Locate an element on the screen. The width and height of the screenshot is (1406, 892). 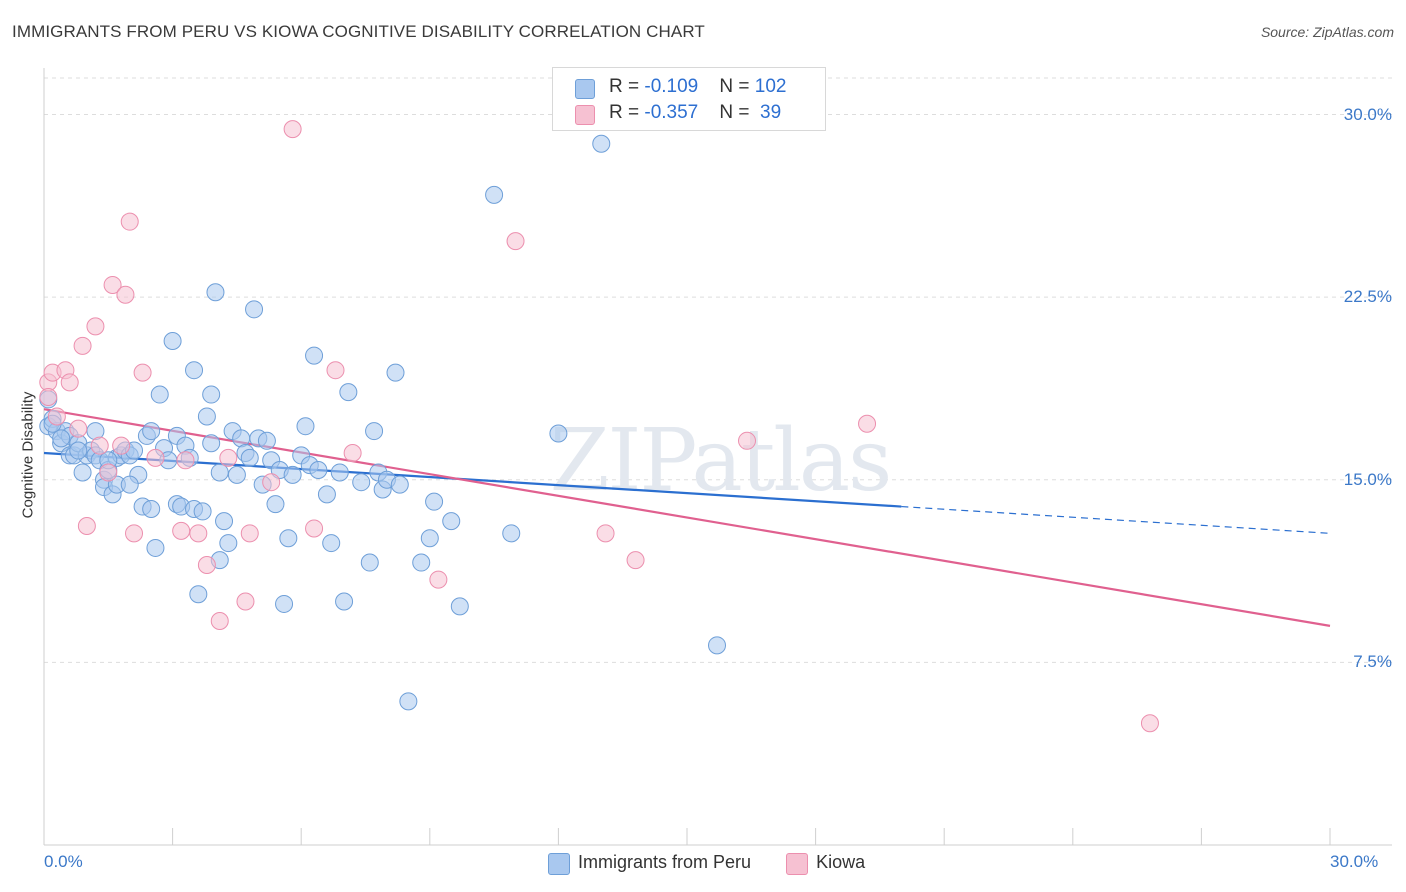
series-legend: Immigrants from Peru Kiowa is located at coordinates (721, 863).